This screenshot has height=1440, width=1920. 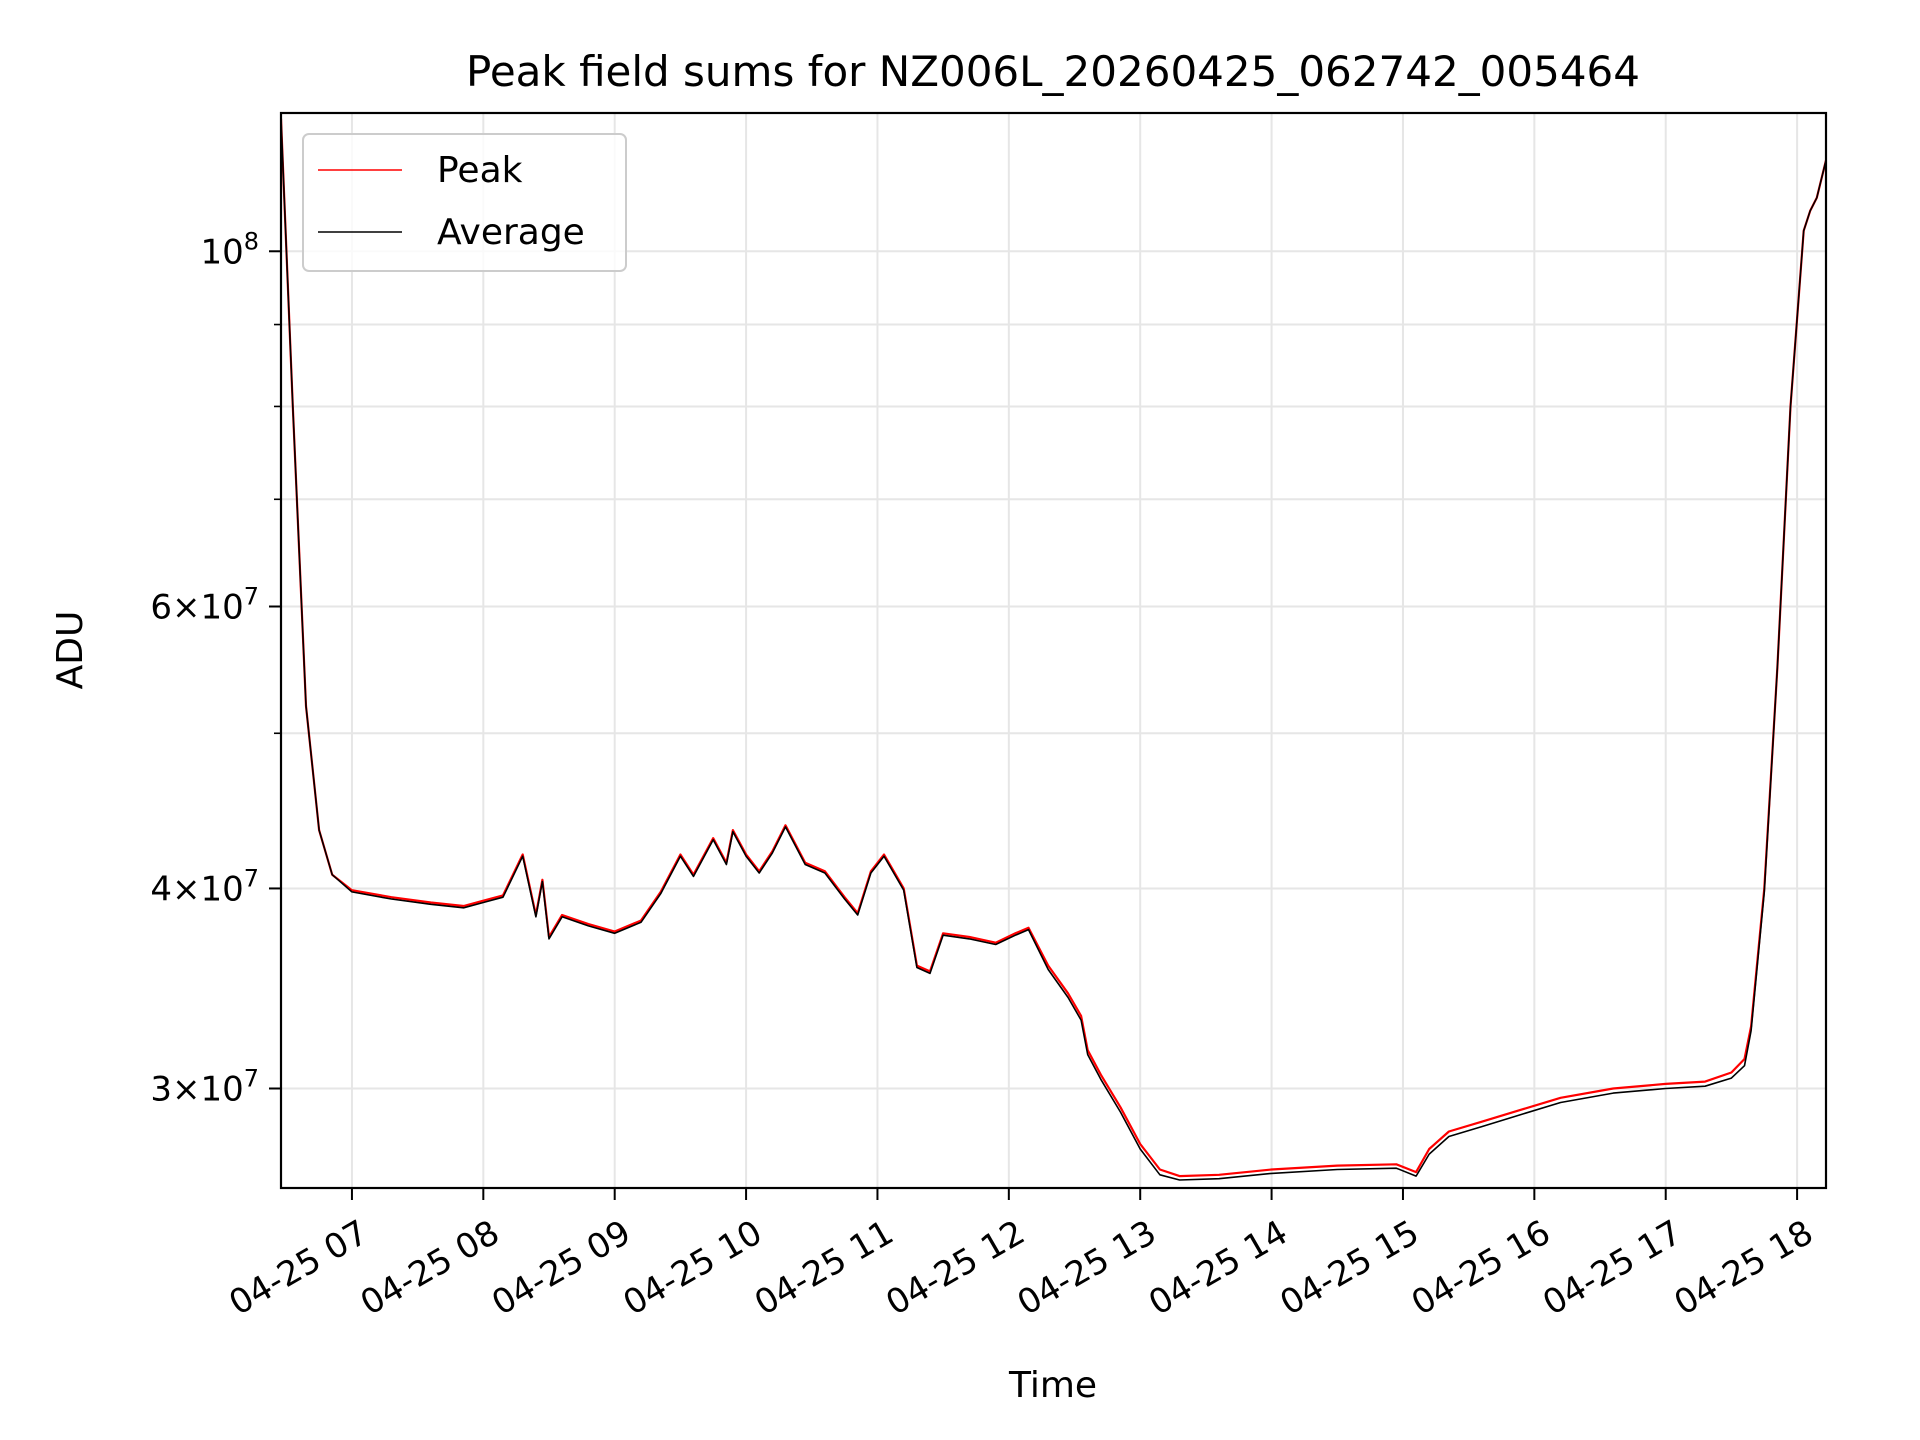 What do you see at coordinates (204, 1086) in the screenshot?
I see `y-tick-label: 3×107` at bounding box center [204, 1086].